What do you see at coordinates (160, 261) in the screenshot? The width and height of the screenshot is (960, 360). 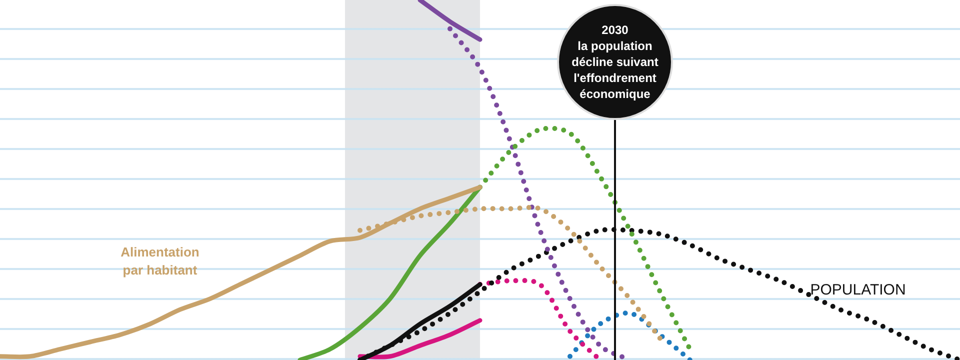 I see `series-label: Alimentation par habitant` at bounding box center [160, 261].